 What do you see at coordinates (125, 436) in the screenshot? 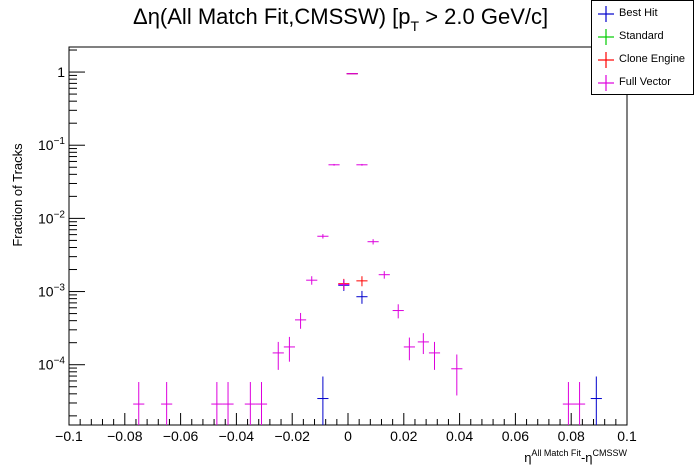
I see `x-tick-label: −0.08` at bounding box center [125, 436].